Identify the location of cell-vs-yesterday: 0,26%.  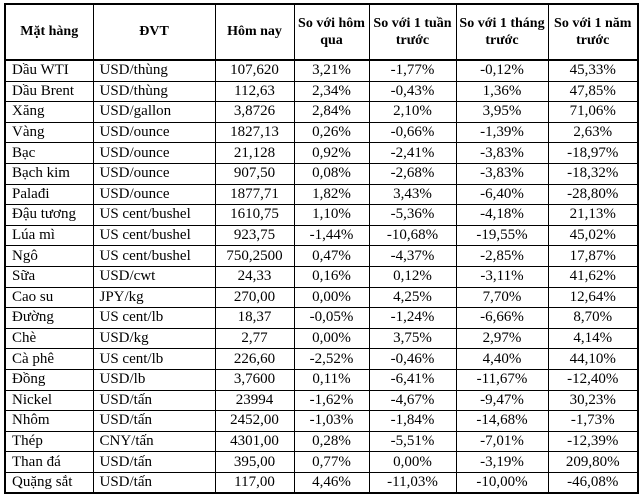
(331, 132).